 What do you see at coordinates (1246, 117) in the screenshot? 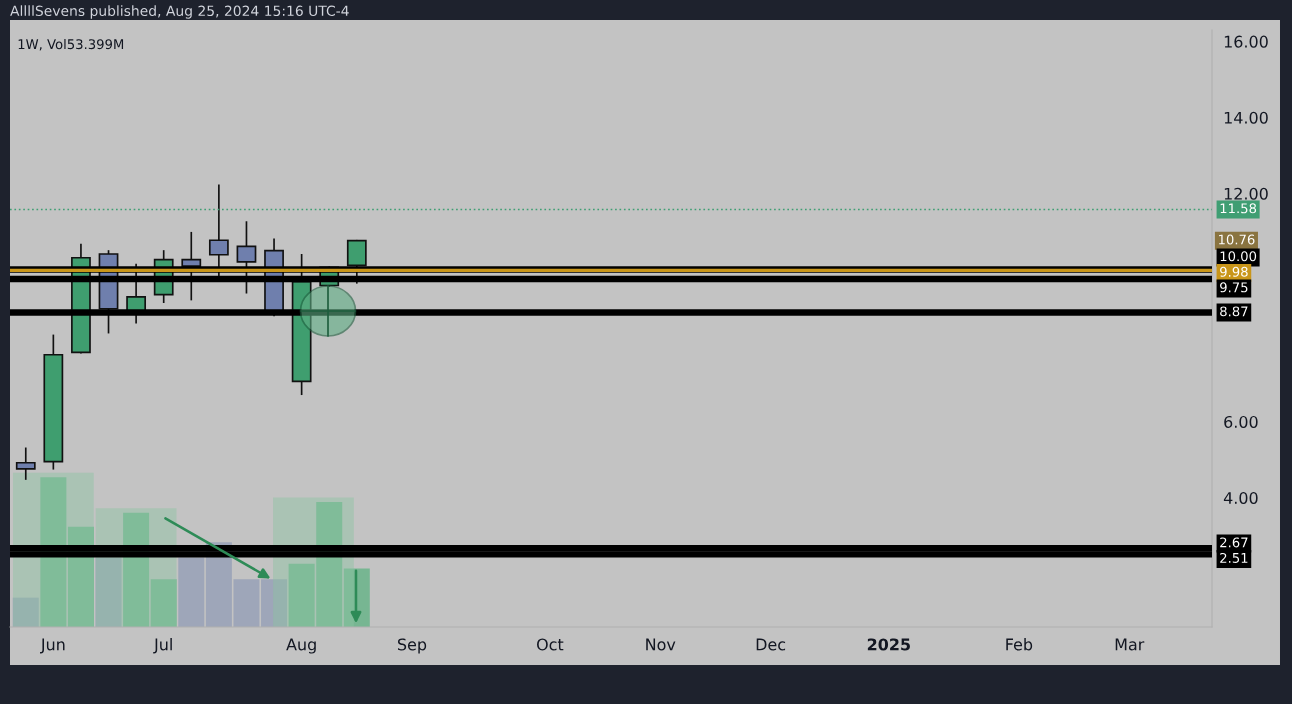
I see `y-tick-label: 14.00` at bounding box center [1246, 117].